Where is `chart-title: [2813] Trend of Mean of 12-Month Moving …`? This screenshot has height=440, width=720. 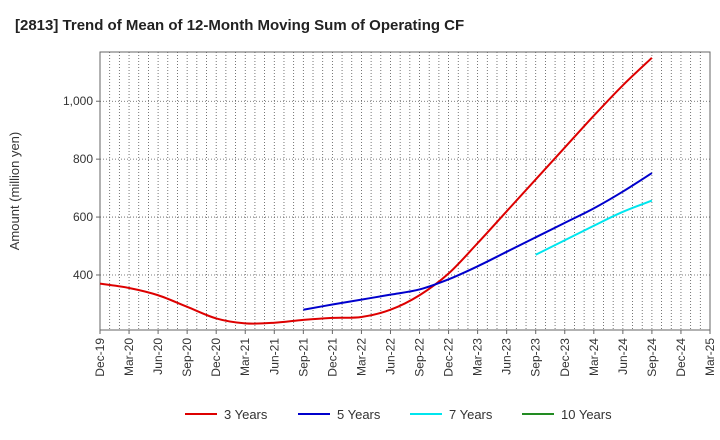 chart-title: [2813] Trend of Mean of 12-Month Moving … is located at coordinates (239, 25).